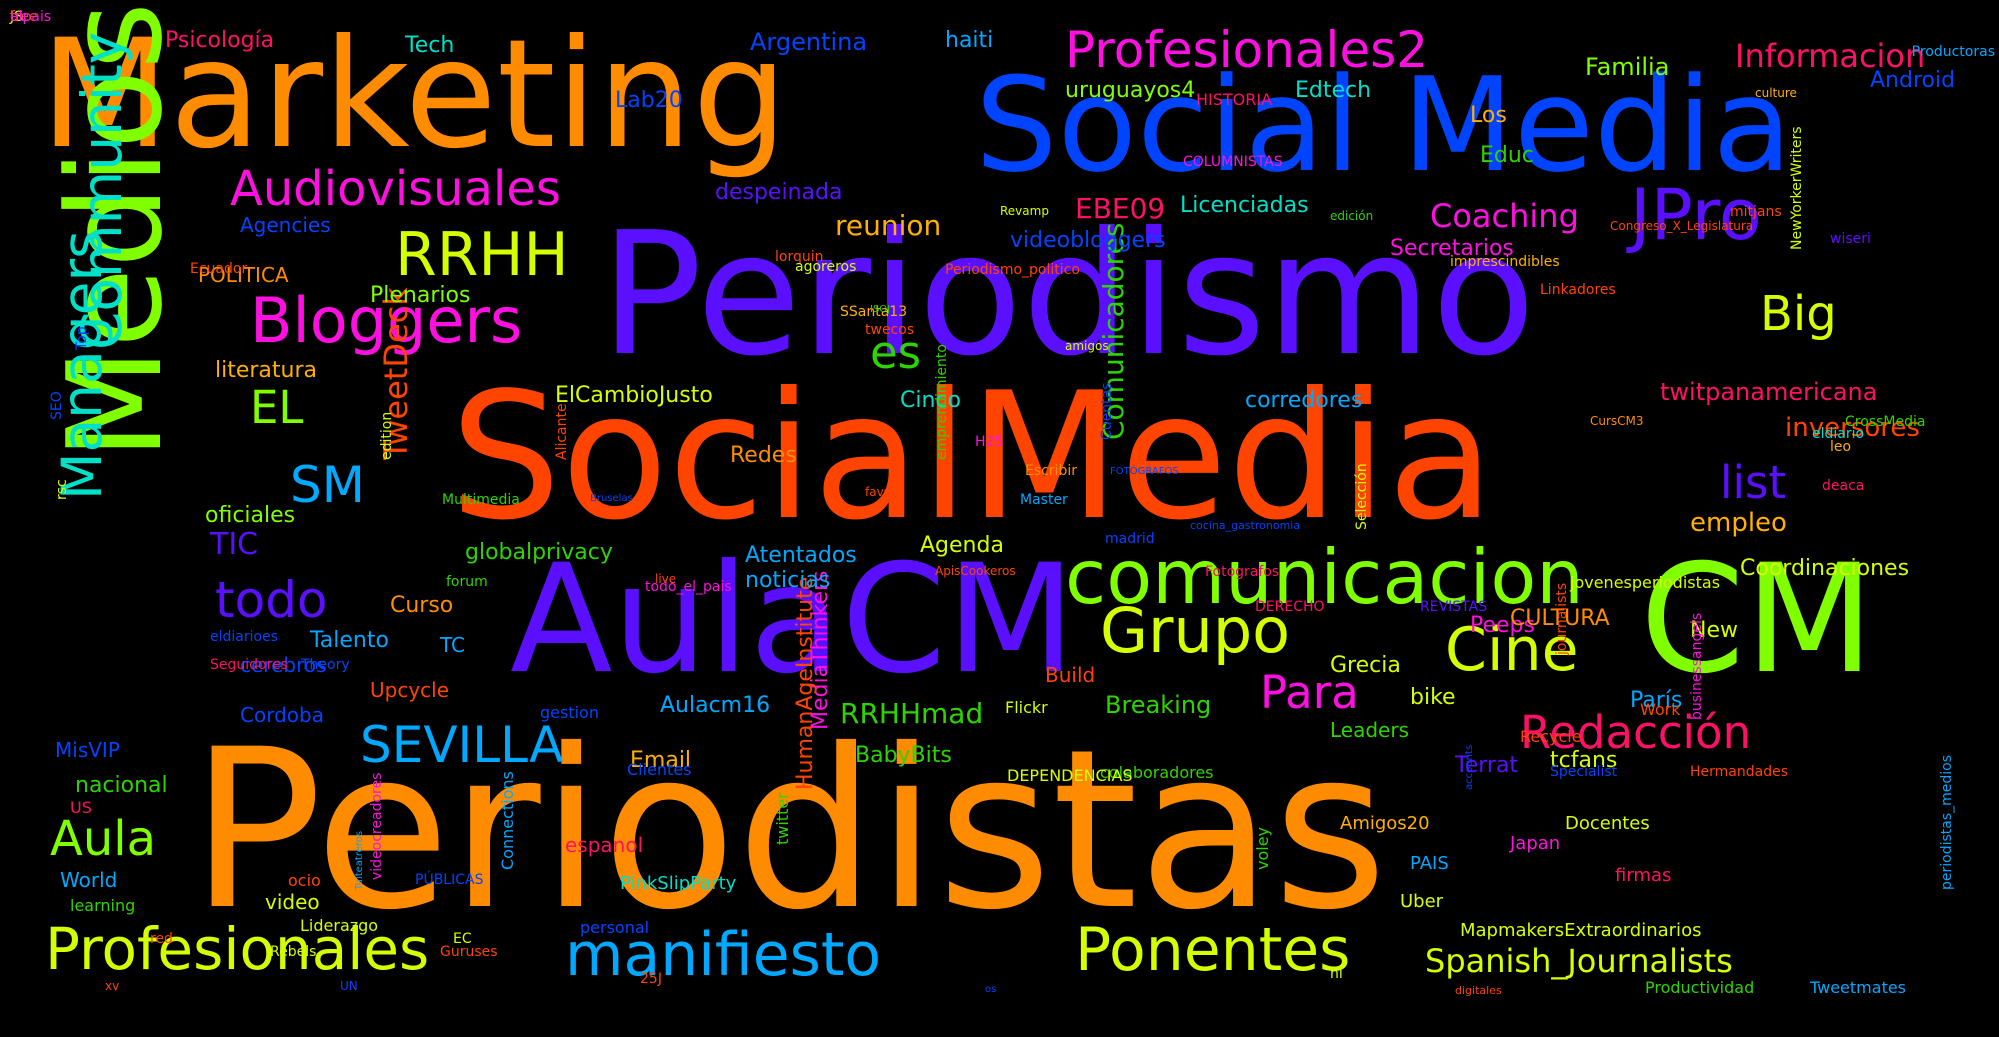  I want to click on word-130: DERECHO, so click(1290, 607).